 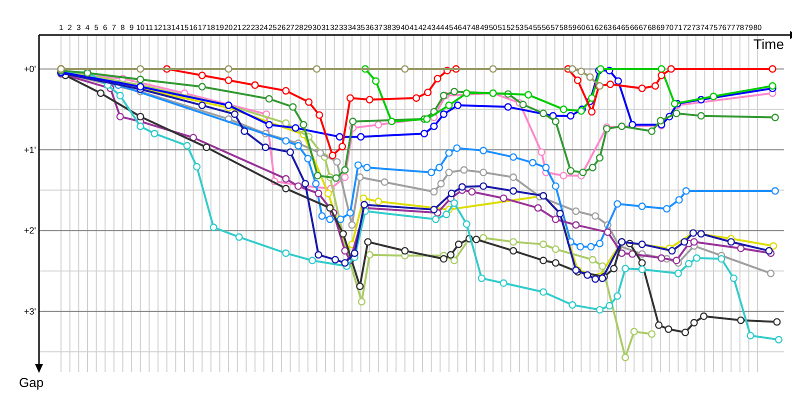 What do you see at coordinates (768, 44) in the screenshot?
I see `x-axis-title: Time` at bounding box center [768, 44].